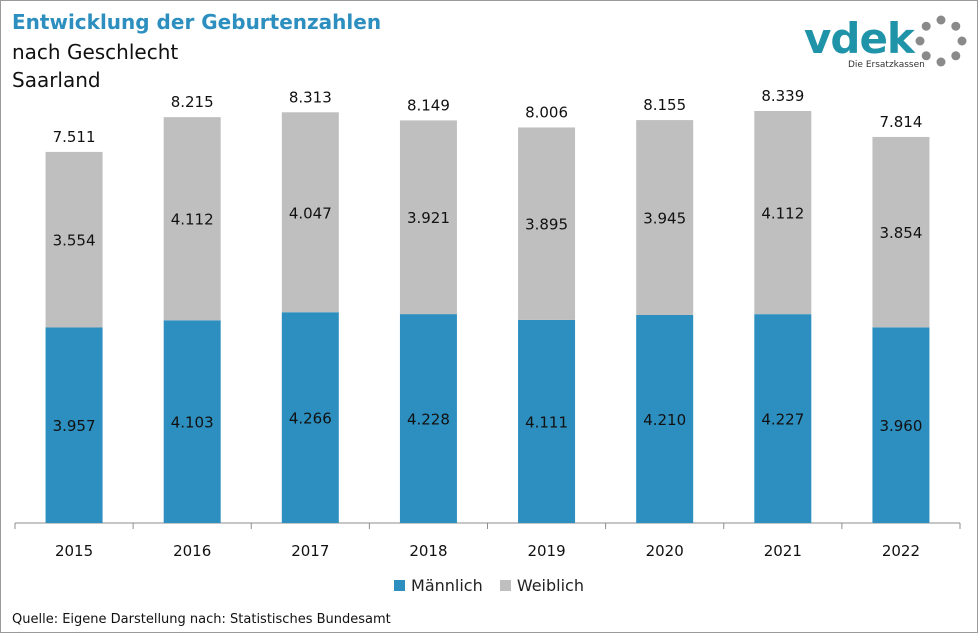 Image resolution: width=978 pixels, height=633 pixels. Describe the element at coordinates (74, 137) in the screenshot. I see `total-label: 7.511` at that location.